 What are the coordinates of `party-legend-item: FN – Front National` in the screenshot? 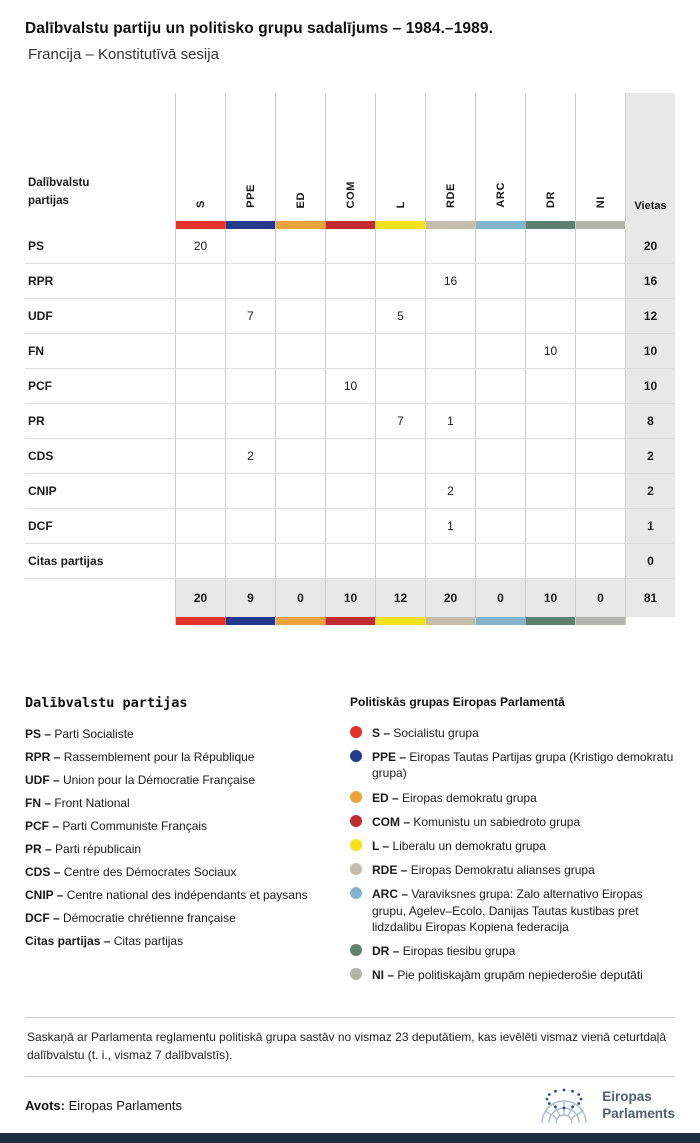 It's located at (77, 803).